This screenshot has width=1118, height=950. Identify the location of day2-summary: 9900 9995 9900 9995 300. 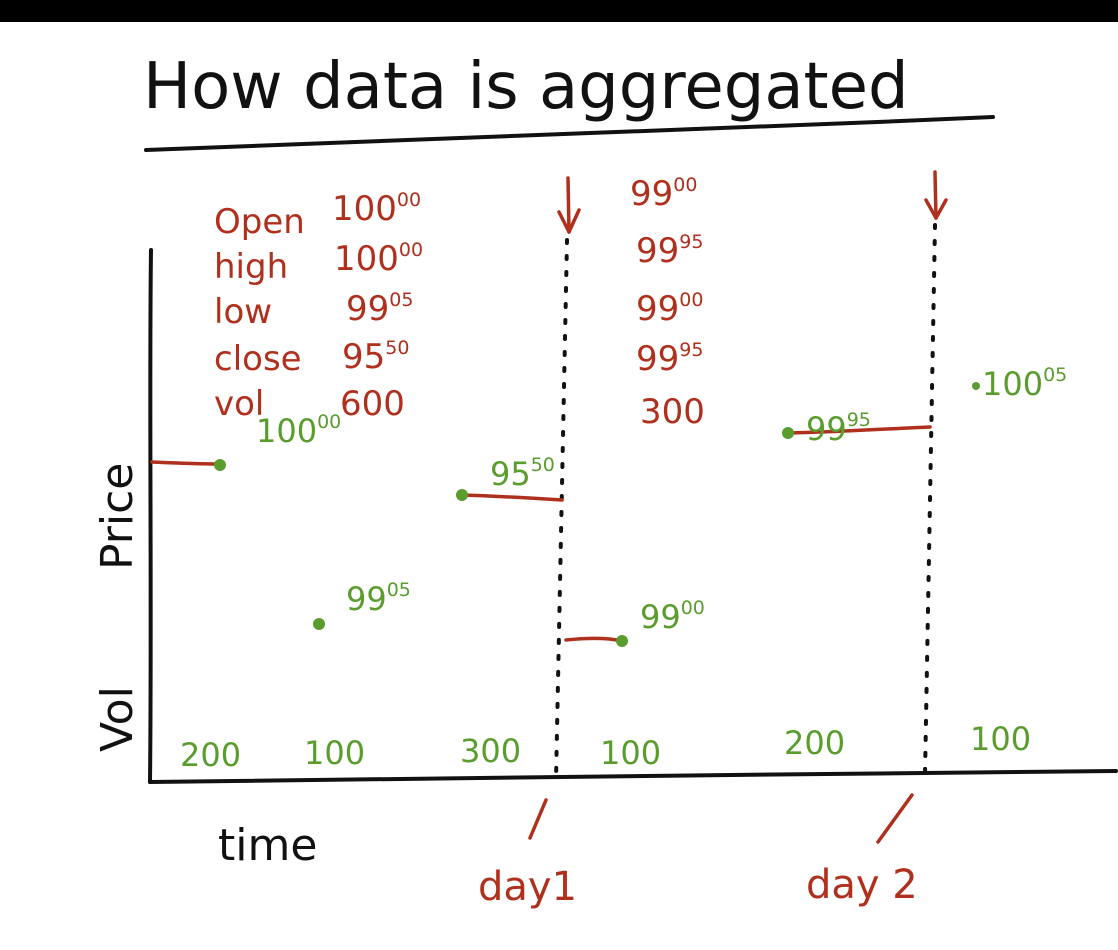
(667, 303).